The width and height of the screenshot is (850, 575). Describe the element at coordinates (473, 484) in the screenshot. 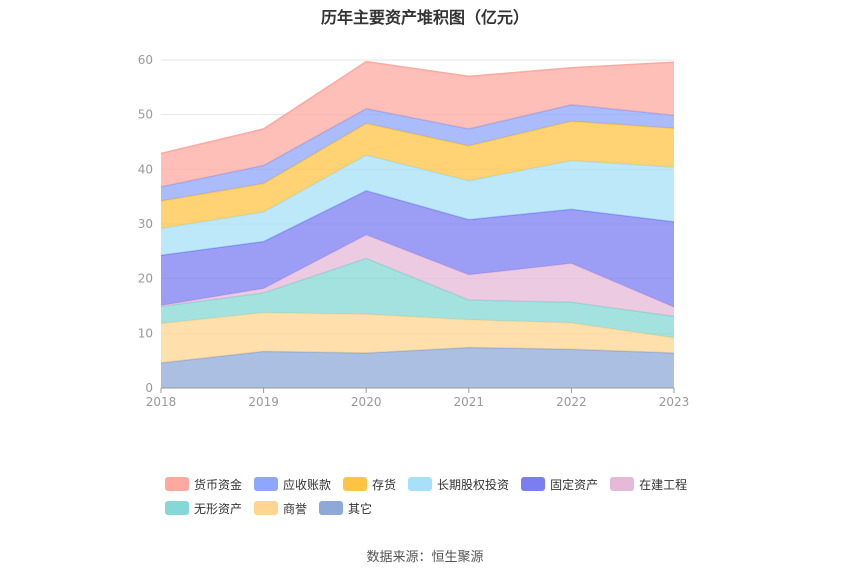

I see `legend-label: 长期股权投资` at that location.